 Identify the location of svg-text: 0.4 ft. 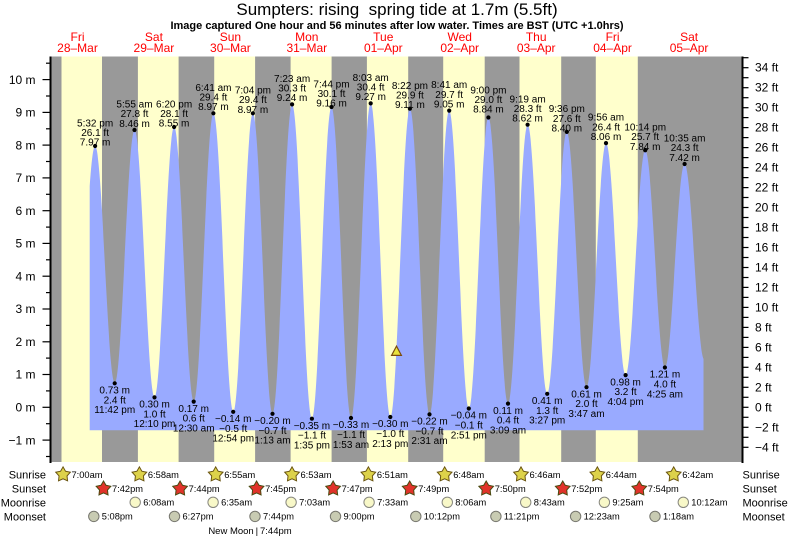
(508, 421).